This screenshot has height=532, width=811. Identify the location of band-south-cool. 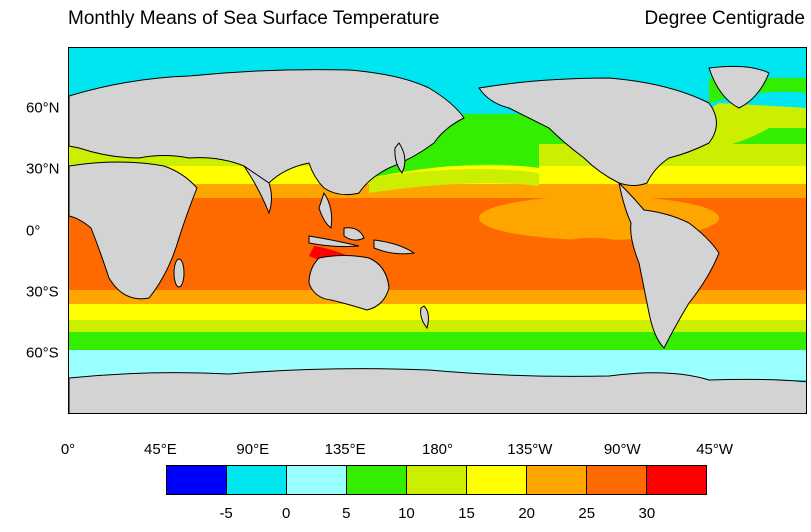
(437, 341).